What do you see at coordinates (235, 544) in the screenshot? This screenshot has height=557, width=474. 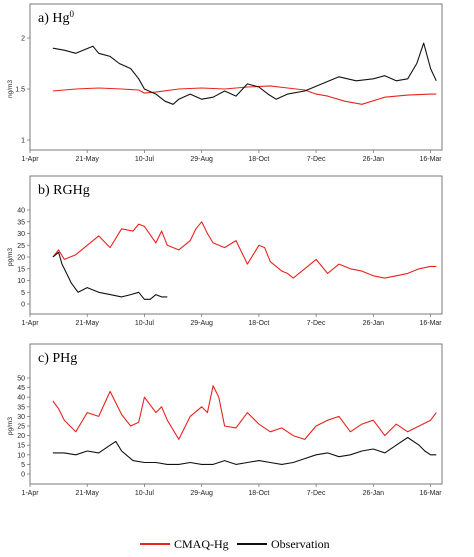 I see `legend: CMAQ-Hg Observation` at bounding box center [235, 544].